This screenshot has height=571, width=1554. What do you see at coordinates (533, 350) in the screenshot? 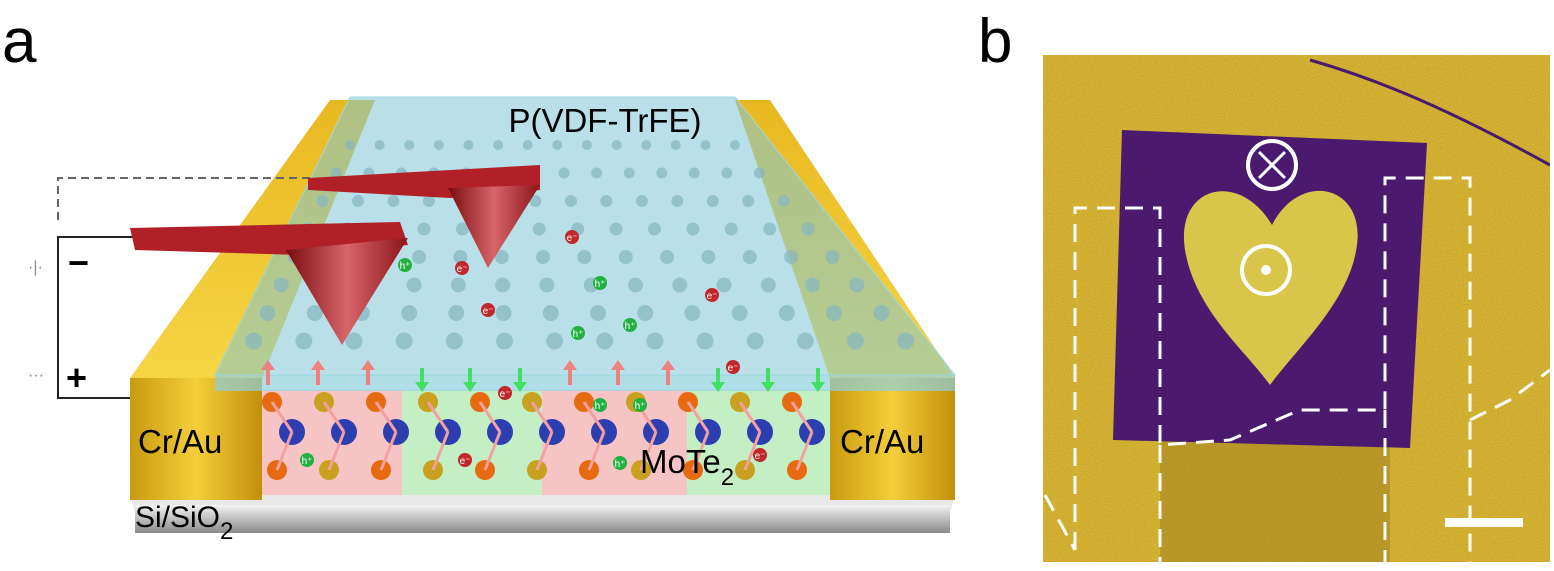
I see `charges: e⁻ h⁺ e⁻ h⁺ e⁻ h⁺ h⁺ e⁻ h⁺ h⁺ e⁻ h⁺ e⁻ h⁺ e⁻ e⁻` at bounding box center [533, 350].